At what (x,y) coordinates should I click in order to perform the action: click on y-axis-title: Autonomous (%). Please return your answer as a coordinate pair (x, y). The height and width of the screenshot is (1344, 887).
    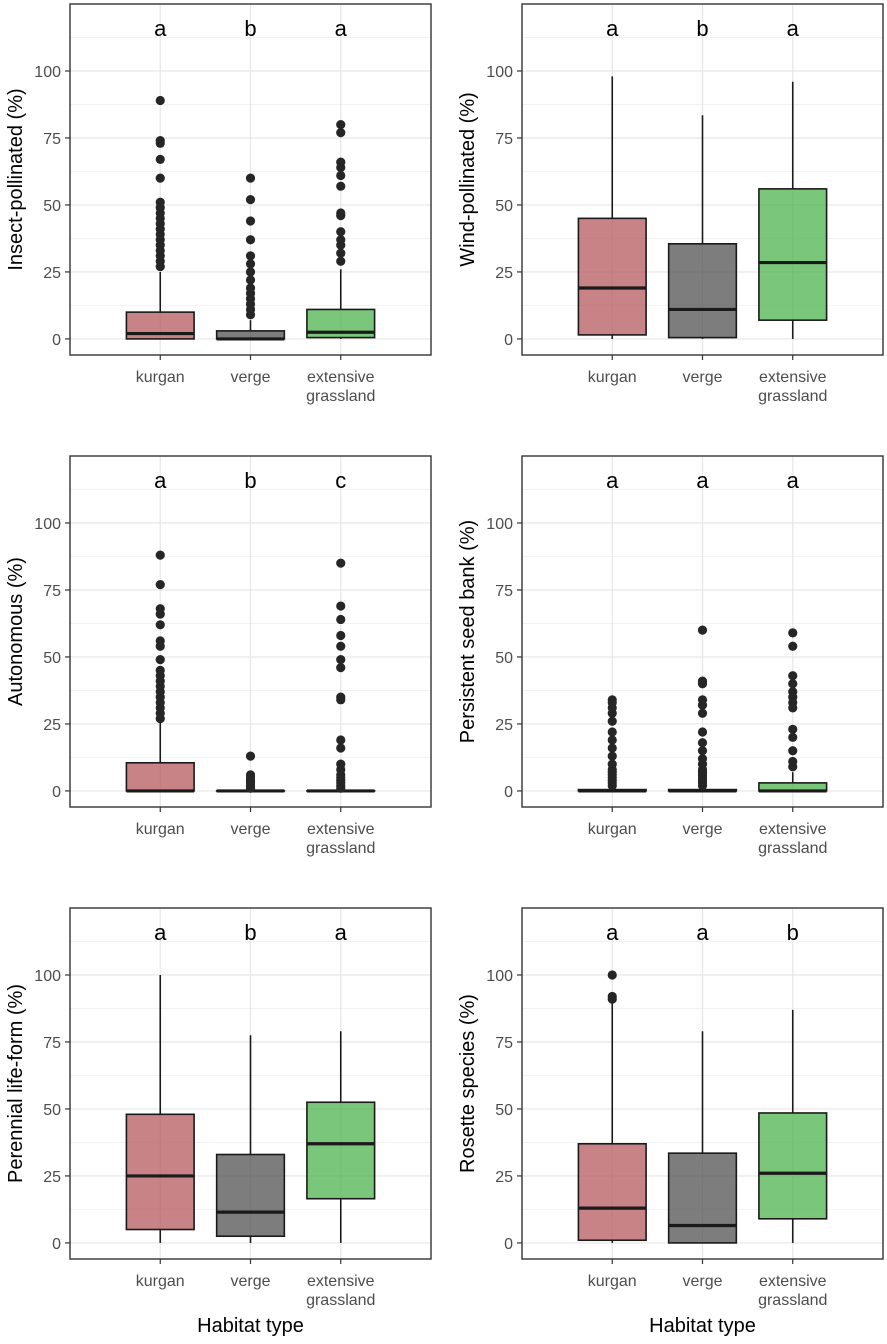
    Looking at the image, I should click on (16, 631).